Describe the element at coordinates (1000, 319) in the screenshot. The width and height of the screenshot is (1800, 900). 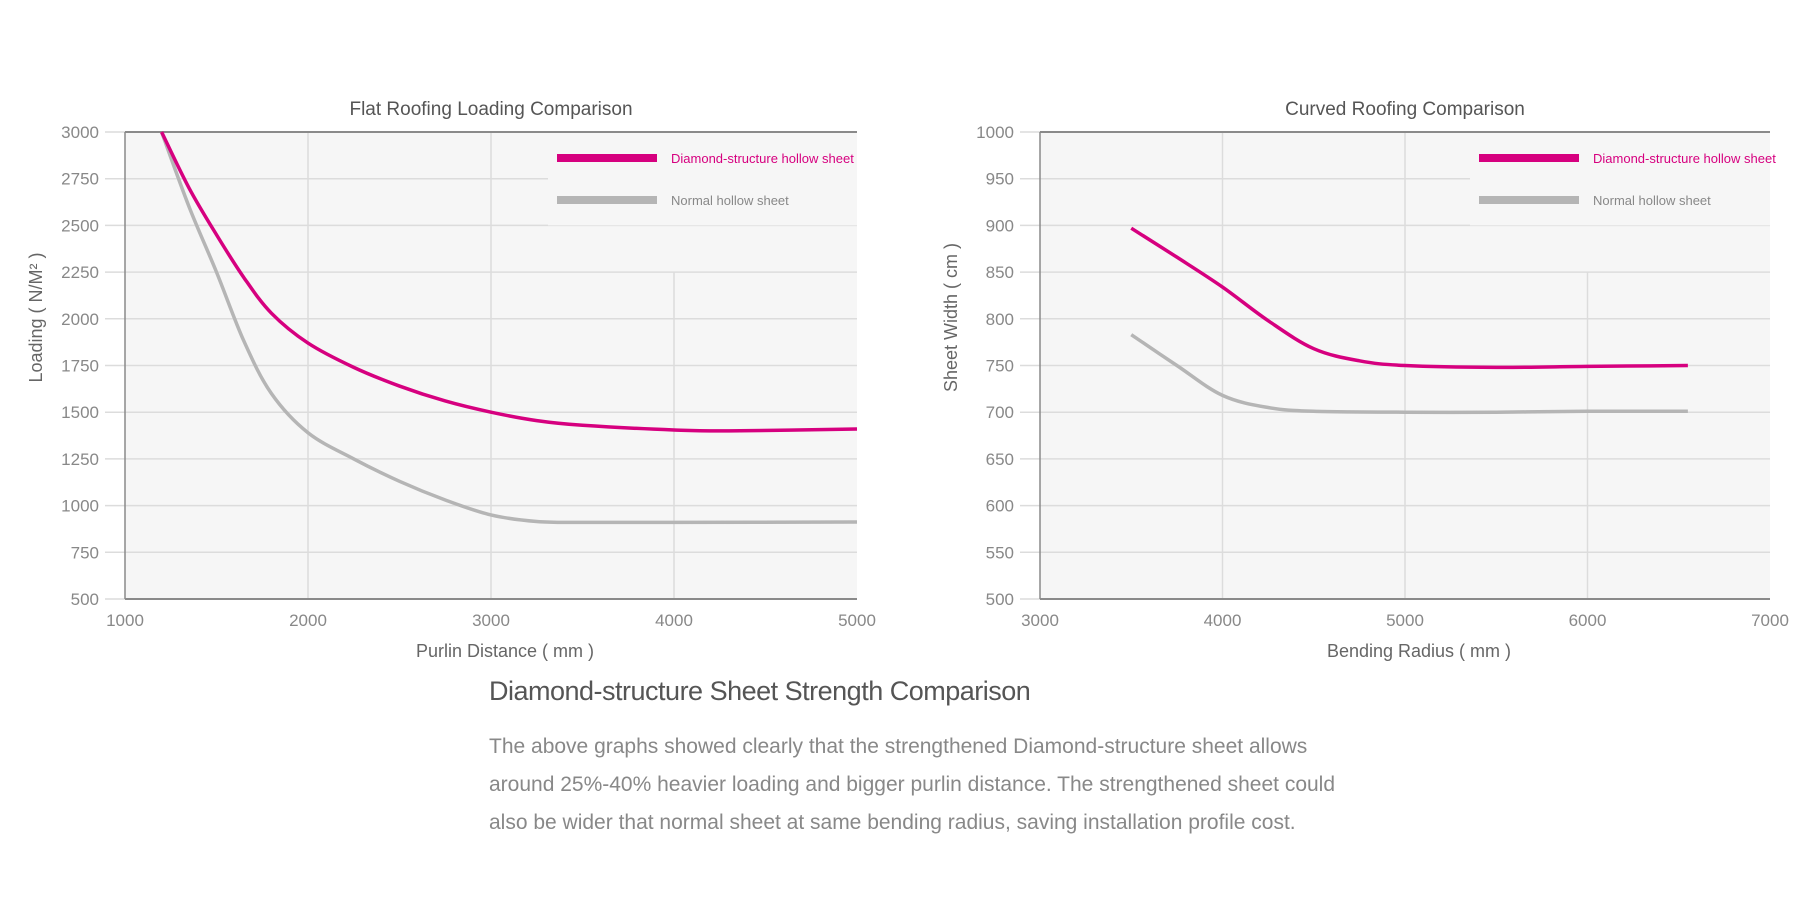
I see `y-tick-label: 800` at that location.